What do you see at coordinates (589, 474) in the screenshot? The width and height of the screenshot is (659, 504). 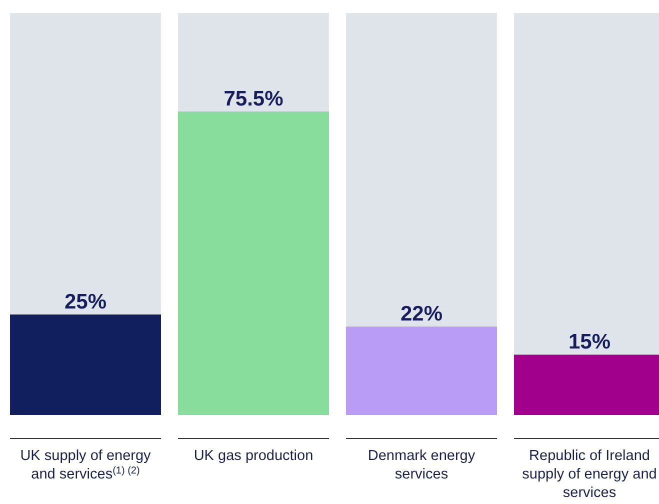 I see `category-label: Republic of Ireland supply of energy and services` at bounding box center [589, 474].